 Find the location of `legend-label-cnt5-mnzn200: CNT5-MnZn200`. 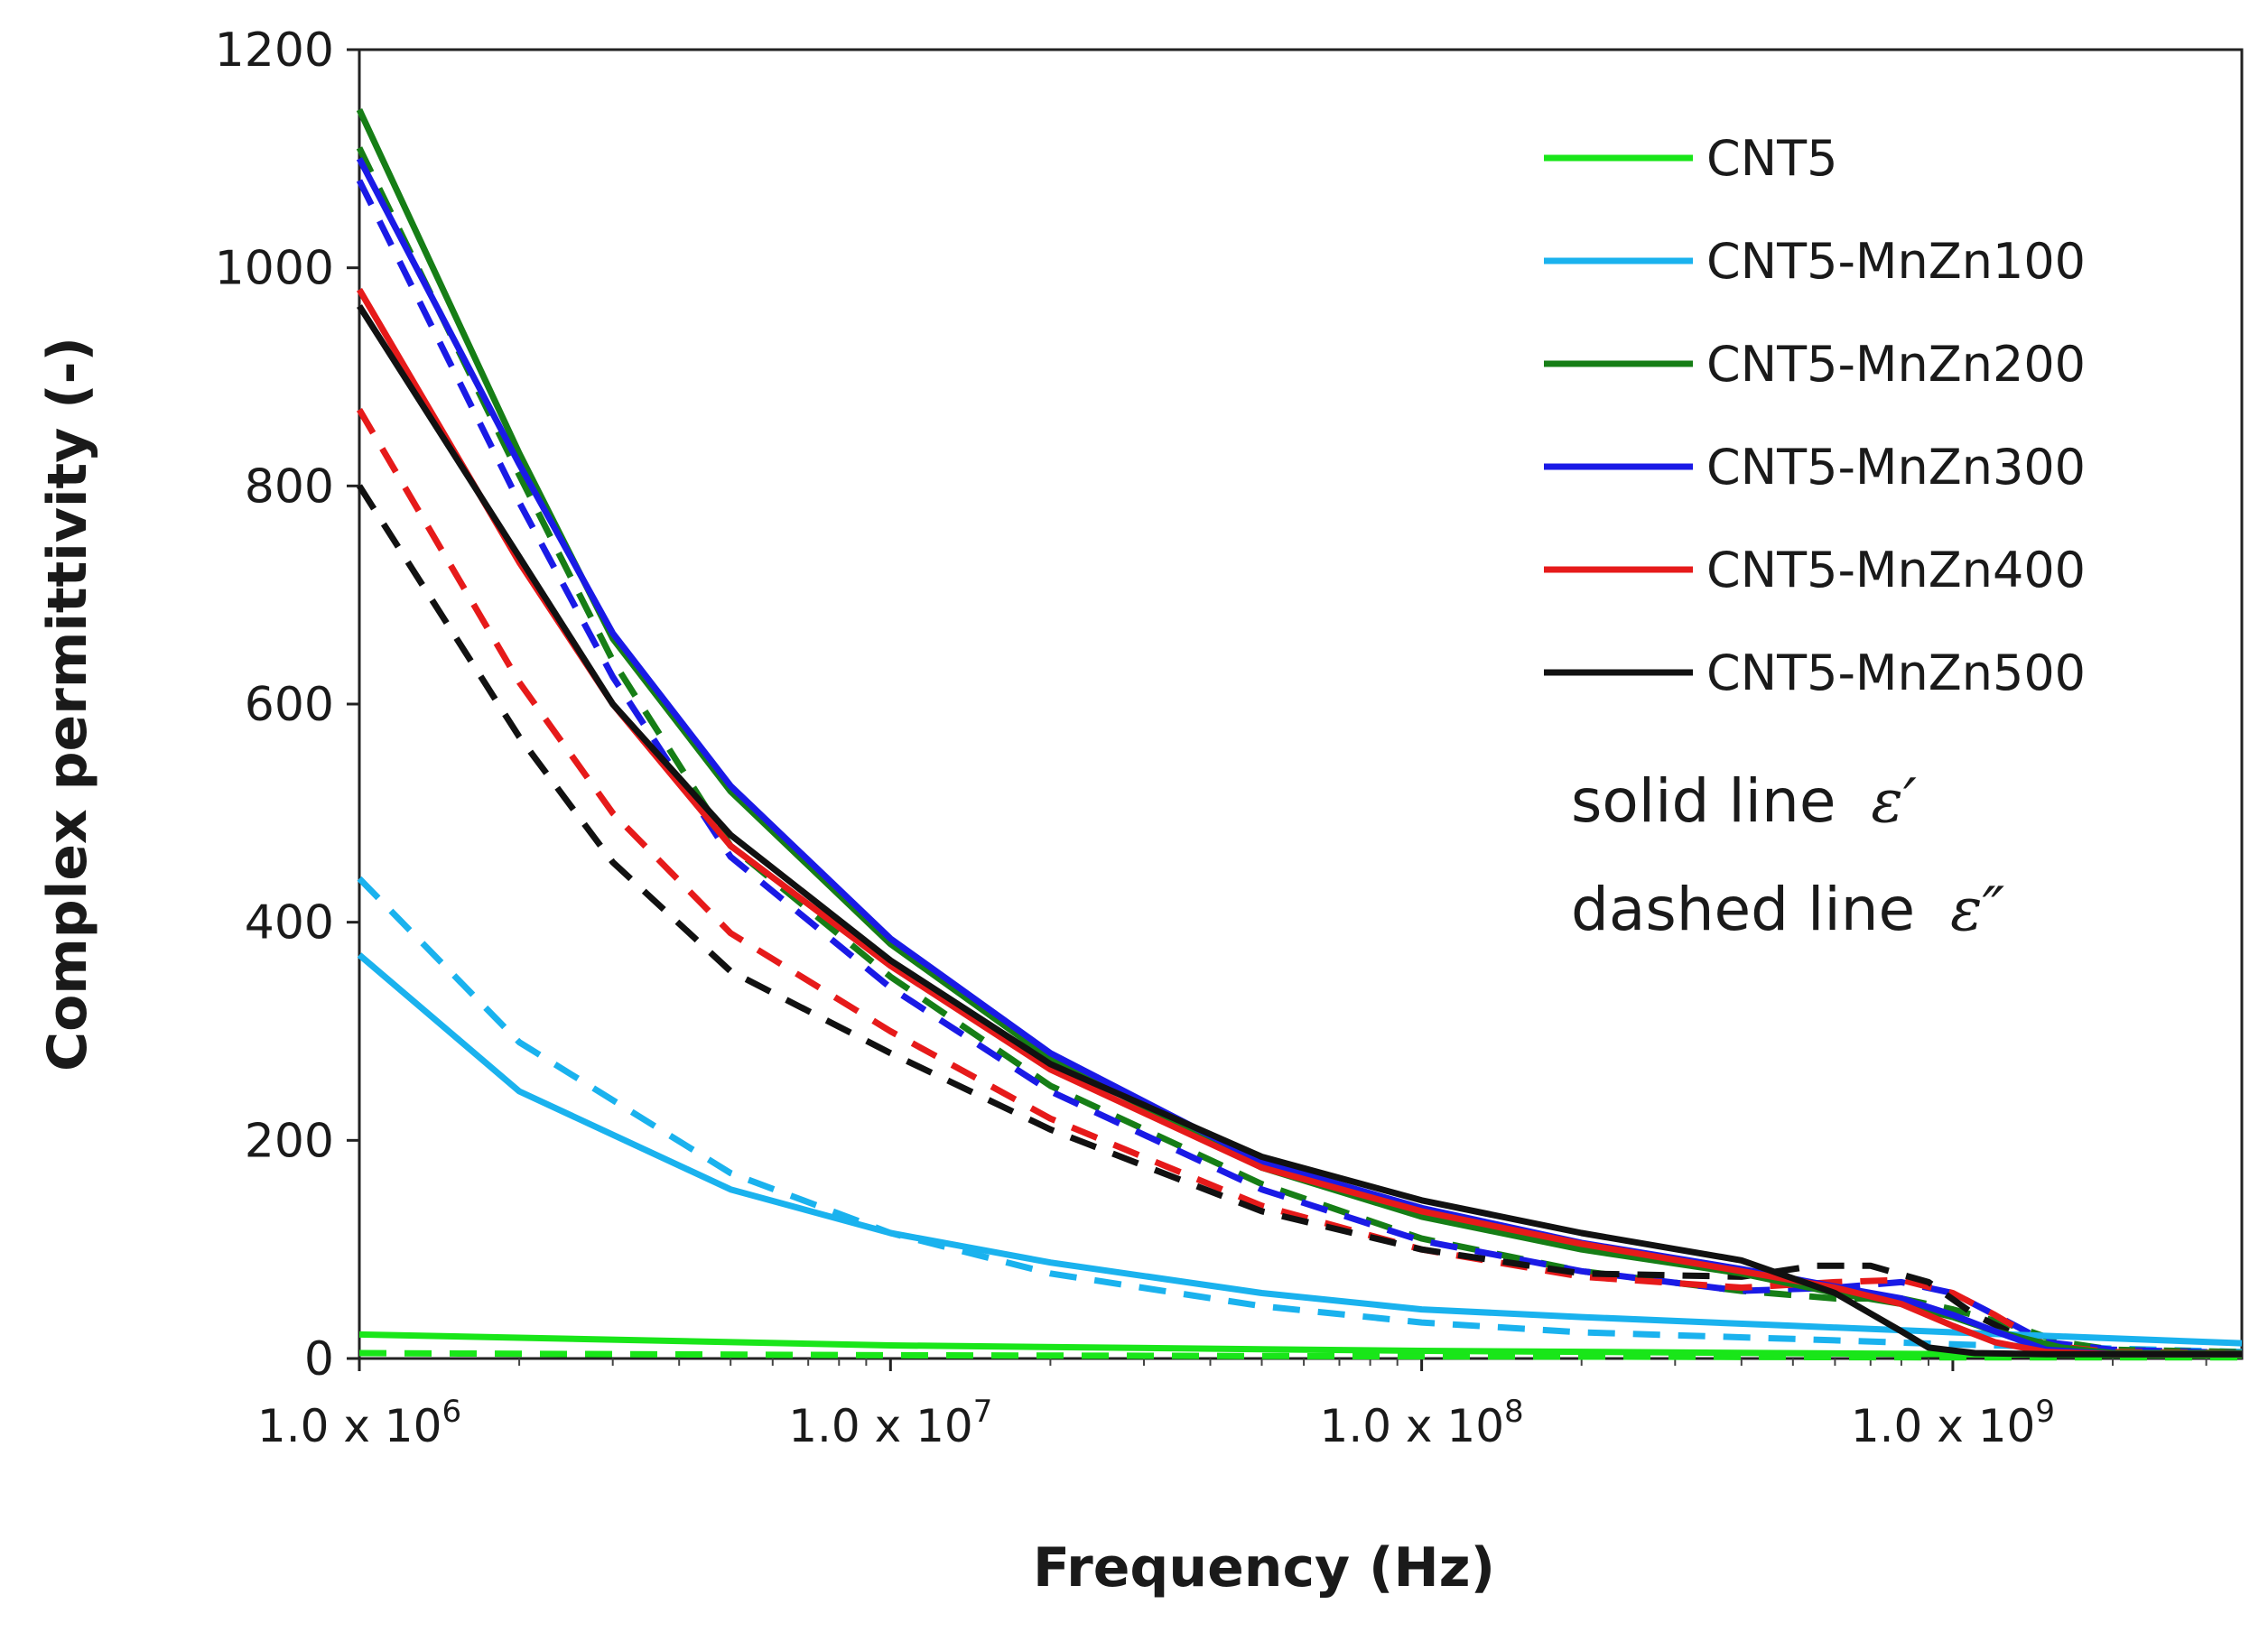

legend-label-cnt5-mnzn200: CNT5-MnZn200 is located at coordinates (1896, 364).